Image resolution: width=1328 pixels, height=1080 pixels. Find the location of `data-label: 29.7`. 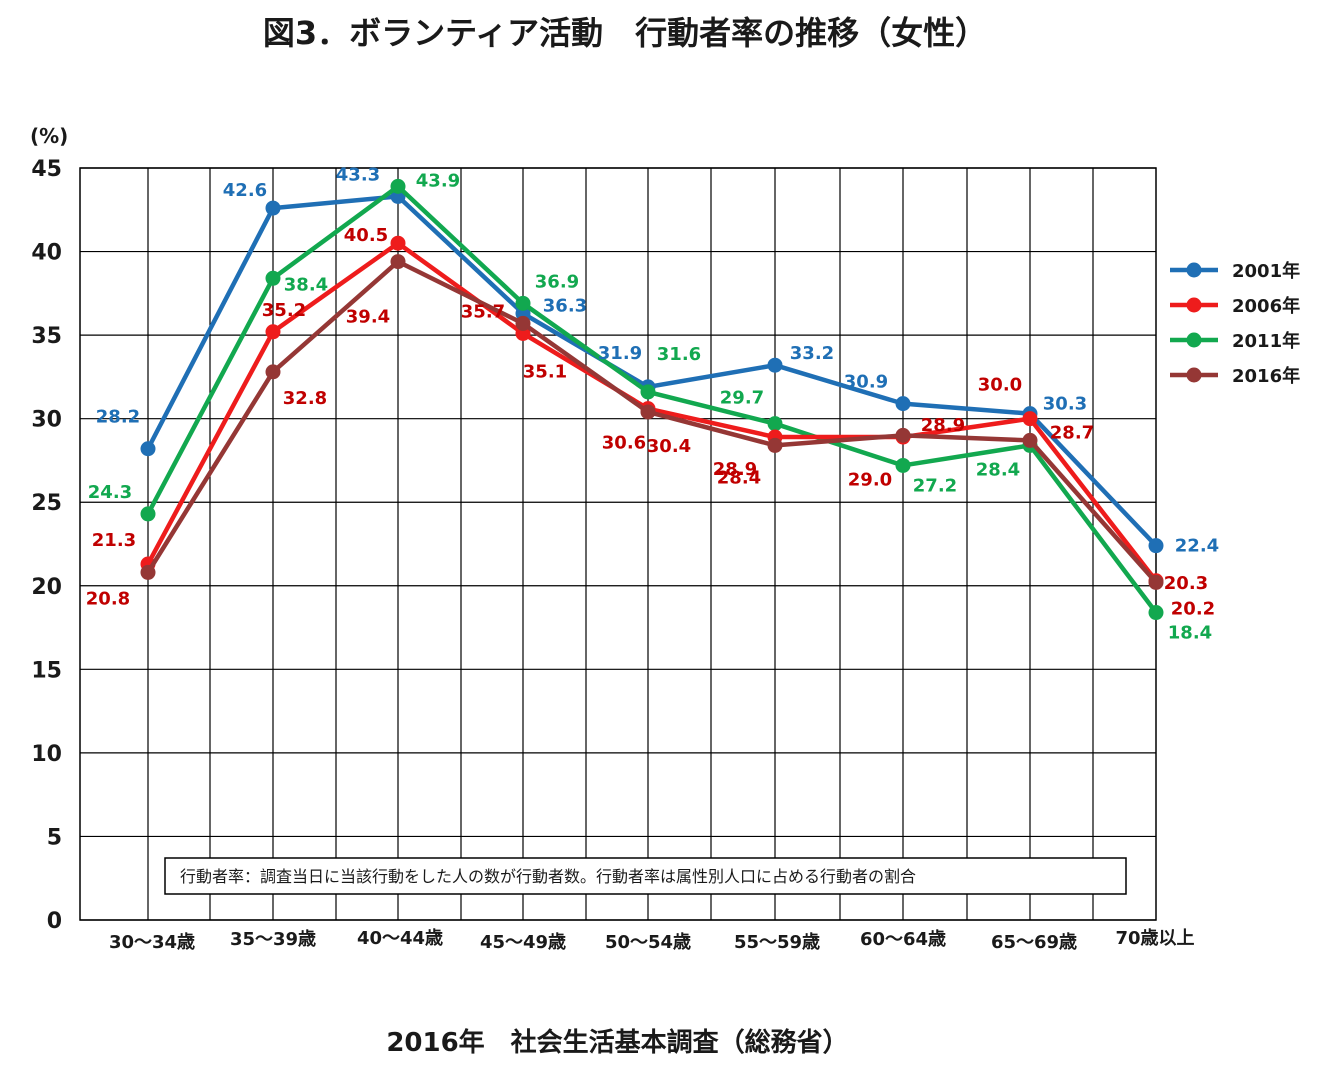

data-label: 29.7 is located at coordinates (742, 398).